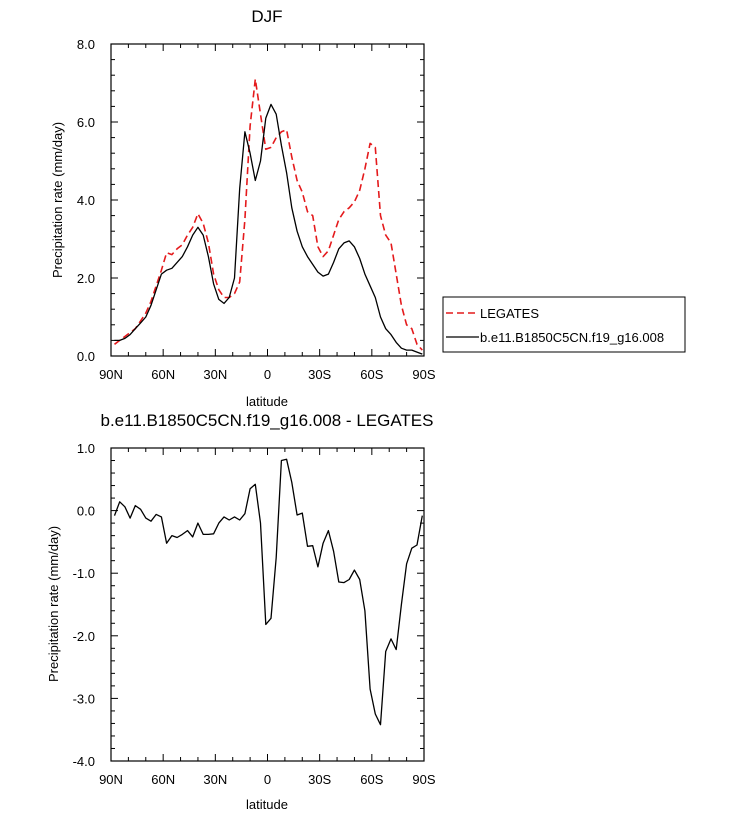 The image size is (733, 825). I want to click on legend-label-legates: LEGATES, so click(509, 313).